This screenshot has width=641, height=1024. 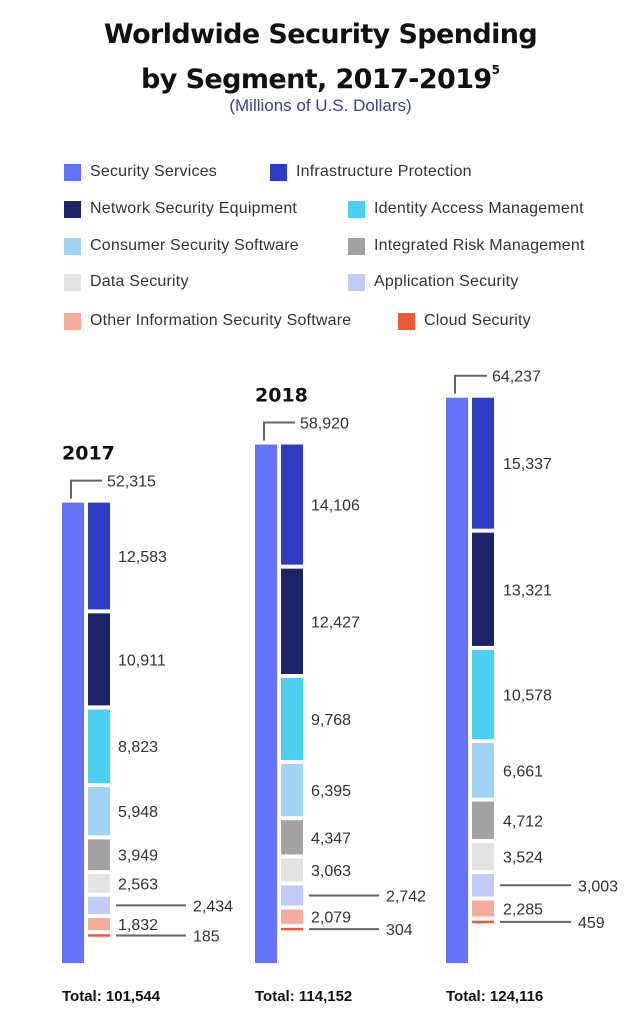 I want to click on segment-value-label: 10,911, so click(x=142, y=660).